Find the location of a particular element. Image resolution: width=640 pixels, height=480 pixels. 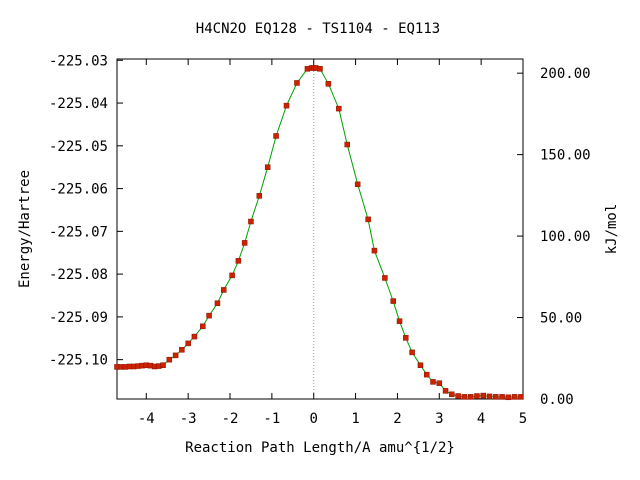

y2-axis-ticks: 200.00 150.00 100.00 50.00 0.00 is located at coordinates (554, 237).